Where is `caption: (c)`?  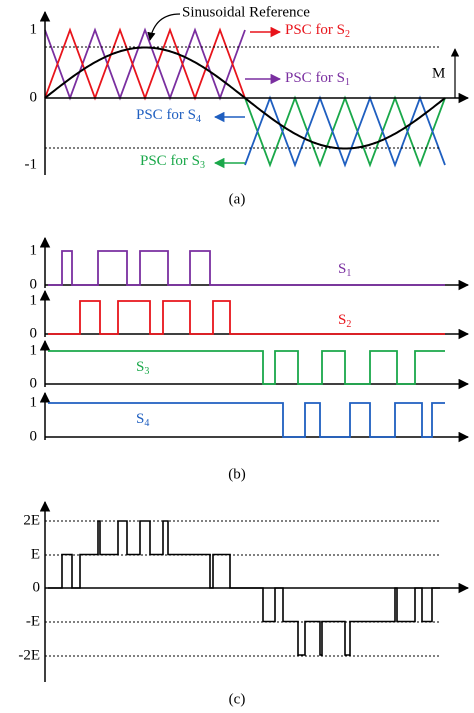
caption: (c) is located at coordinates (237, 699).